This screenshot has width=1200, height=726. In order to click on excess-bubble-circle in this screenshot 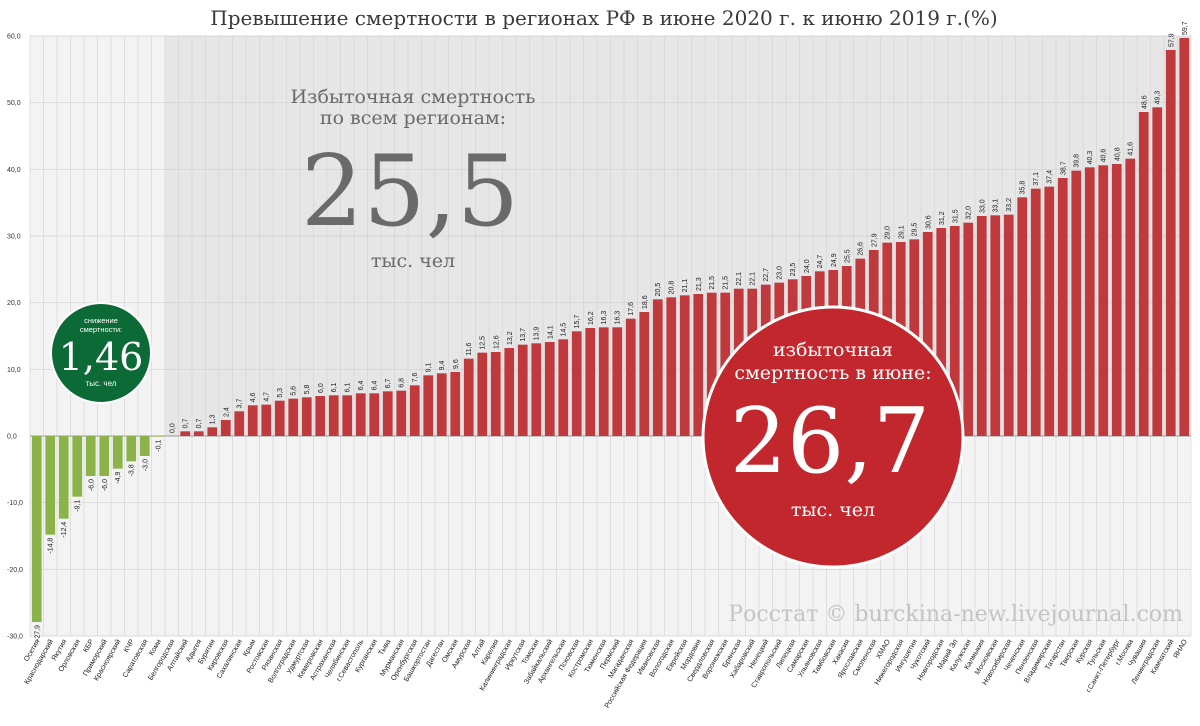, I will do `click(833, 437)`.